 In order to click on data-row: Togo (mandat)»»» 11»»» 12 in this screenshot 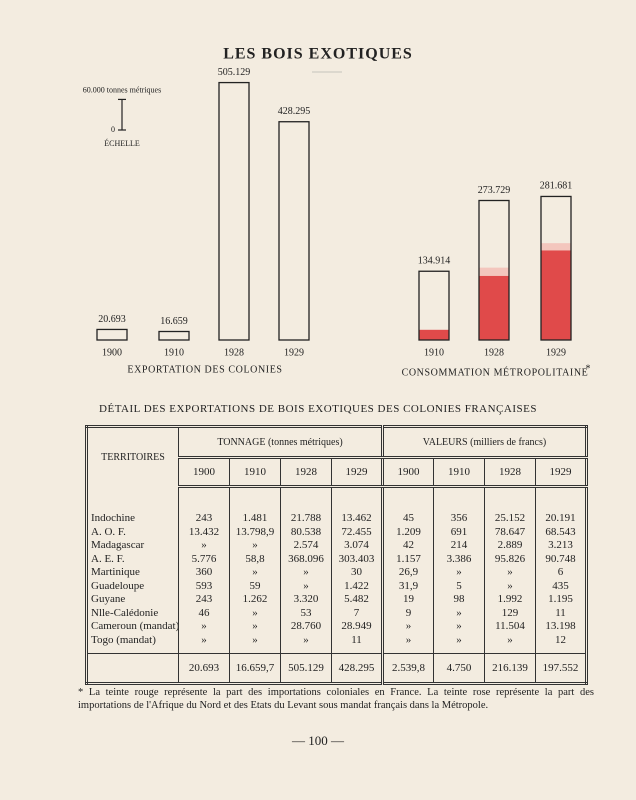, I will do `click(337, 640)`.